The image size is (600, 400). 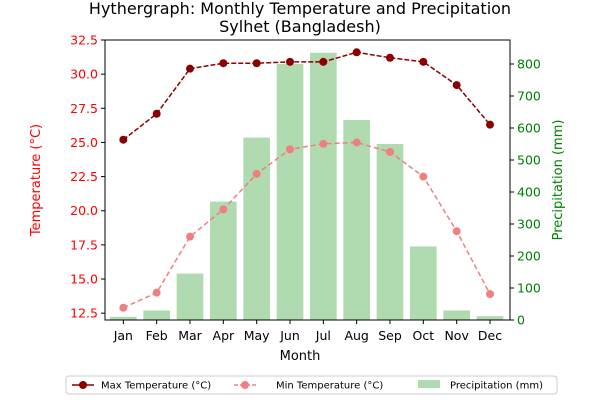 What do you see at coordinates (190, 335) in the screenshot?
I see `x-tick-label: Mar` at bounding box center [190, 335].